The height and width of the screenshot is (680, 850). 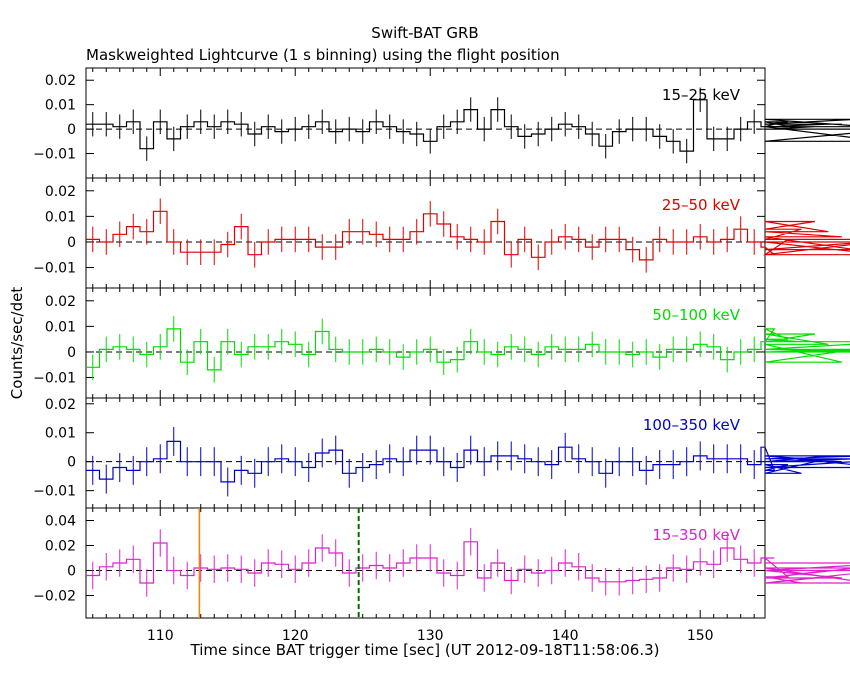 I want to click on band-label: 50–100 keV, so click(x=696, y=315).